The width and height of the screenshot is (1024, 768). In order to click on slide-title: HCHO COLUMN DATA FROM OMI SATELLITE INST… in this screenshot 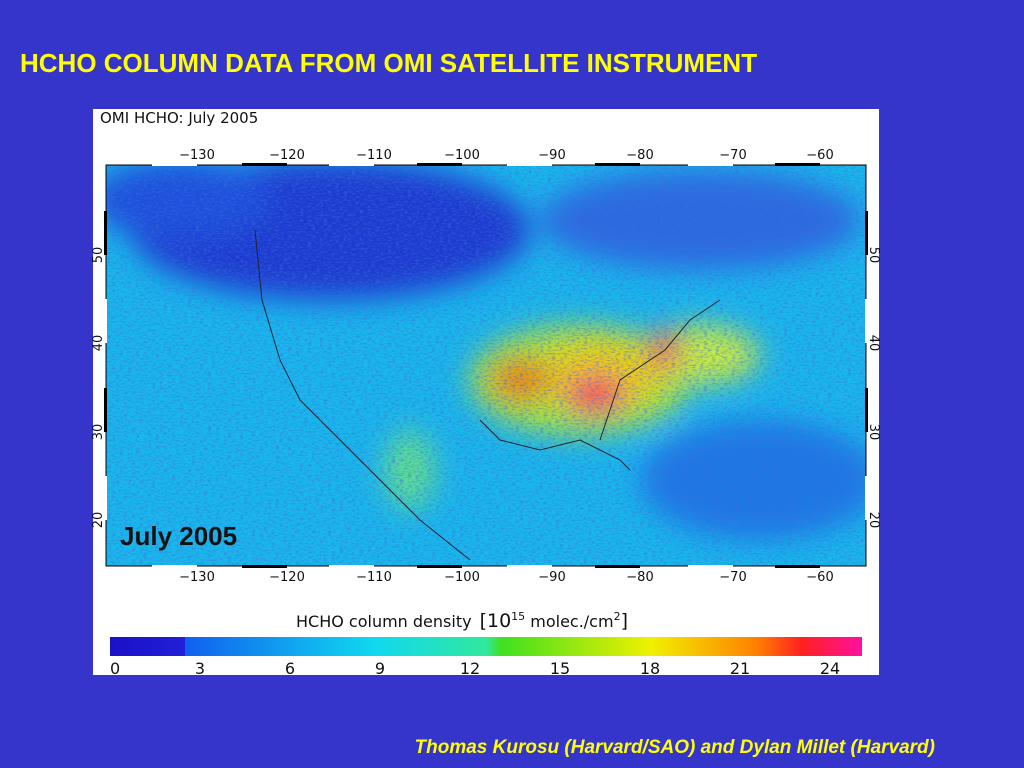, I will do `click(389, 63)`.